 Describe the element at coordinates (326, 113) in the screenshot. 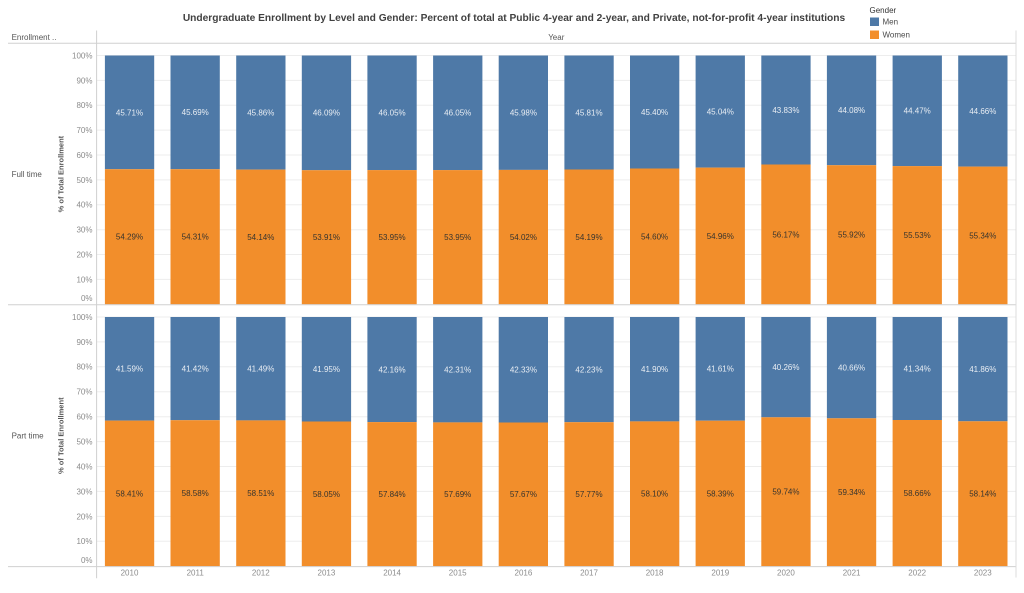

I see `svg-text: 46.09%` at that location.